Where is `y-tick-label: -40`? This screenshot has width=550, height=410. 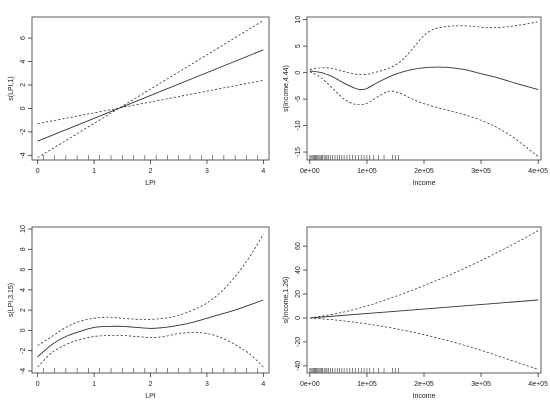 y-tick-label: -40 is located at coordinates (298, 366).